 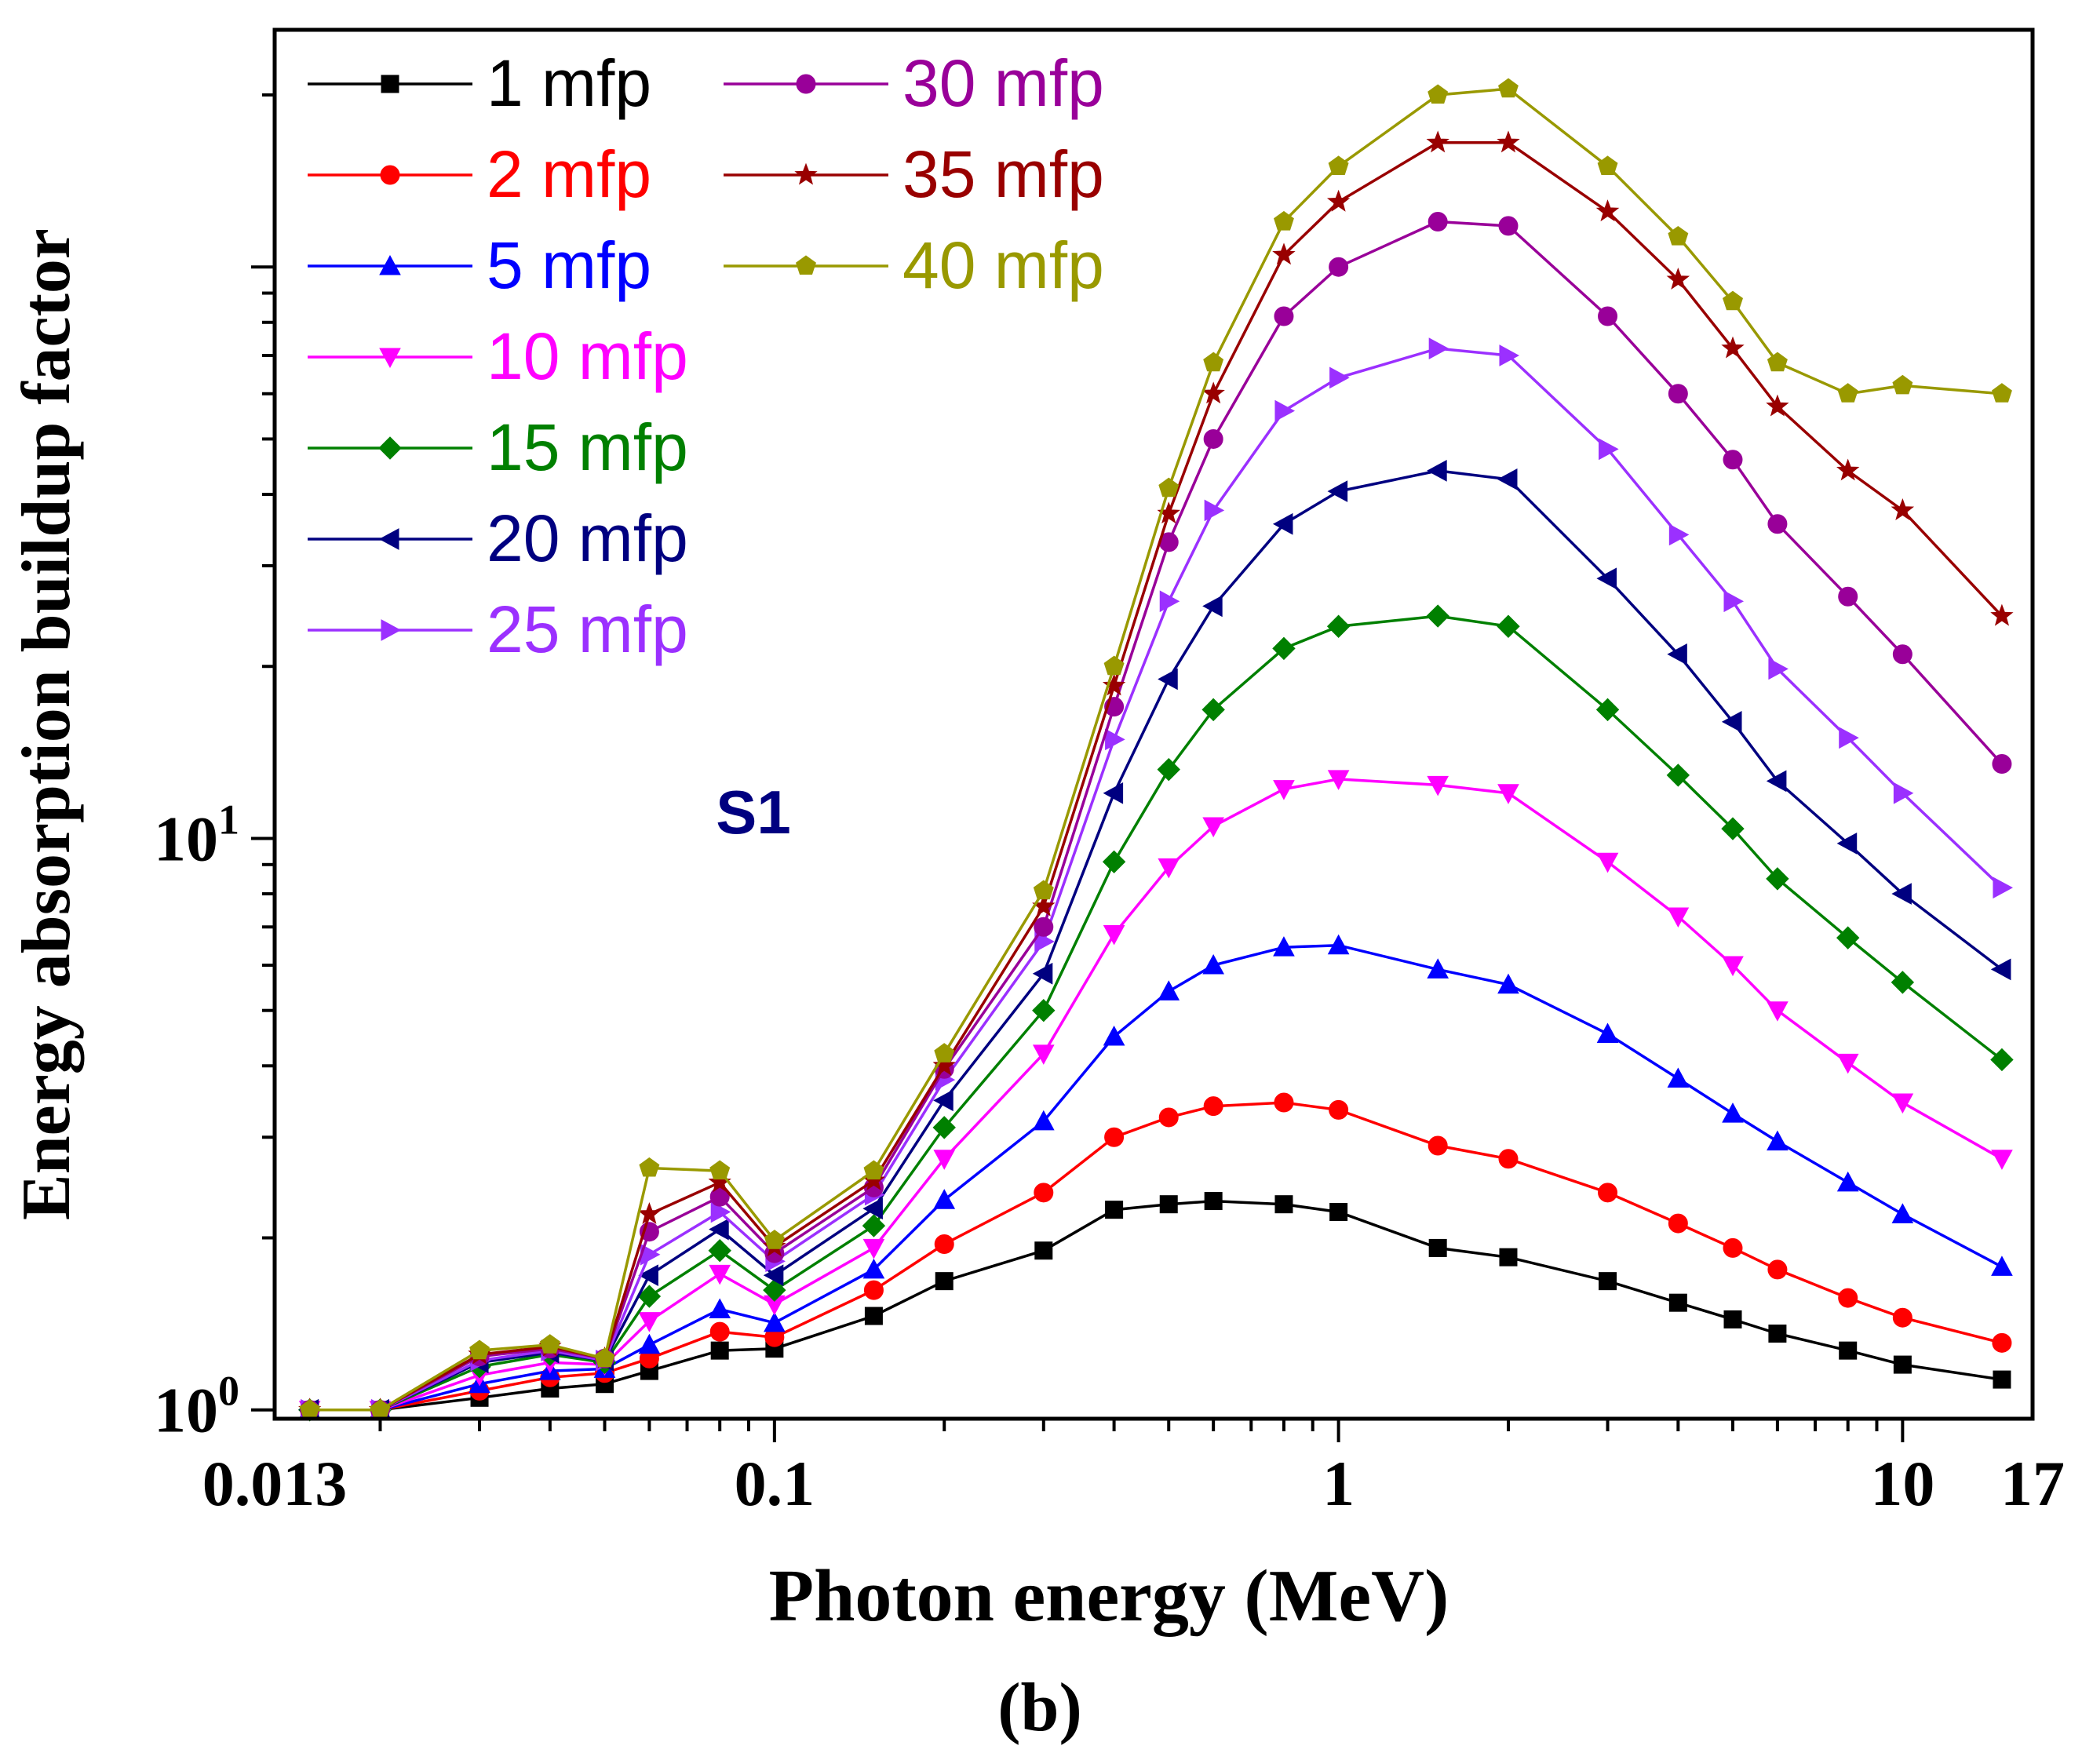 I want to click on x-tick-label: 0.013, so click(x=275, y=1483).